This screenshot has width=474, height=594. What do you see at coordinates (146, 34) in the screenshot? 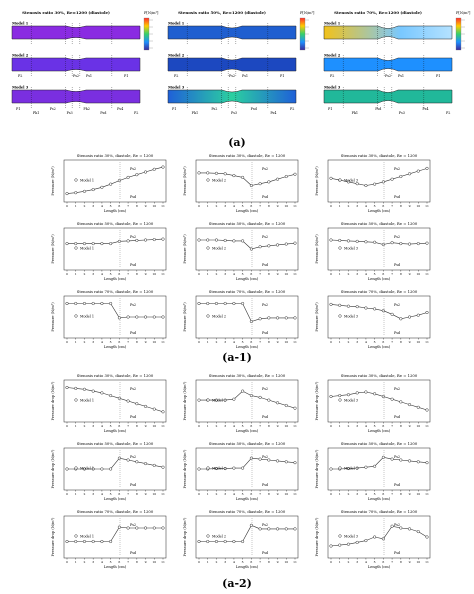
I see `color-scale-bar` at bounding box center [146, 34].